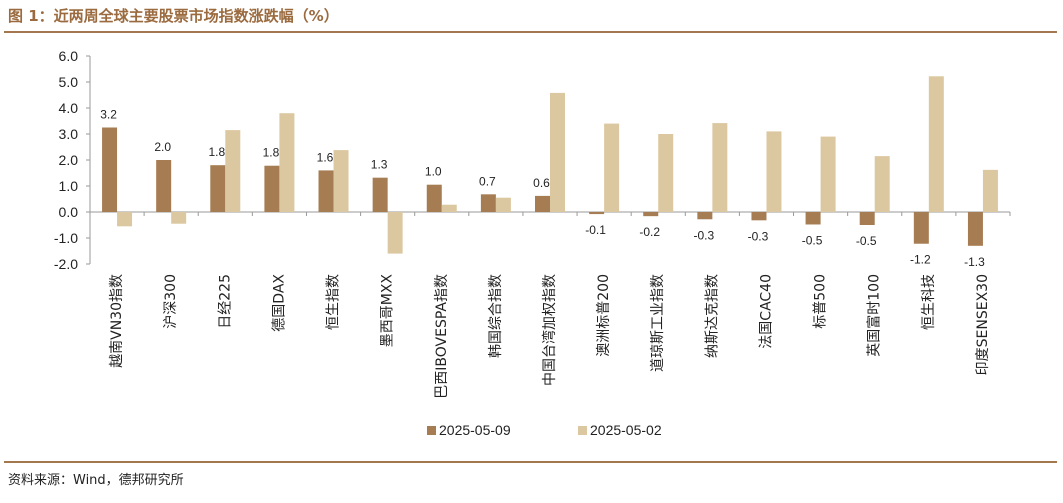 The image size is (1063, 503). Describe the element at coordinates (69, 134) in the screenshot. I see `y-tick-label: 3.0` at that location.